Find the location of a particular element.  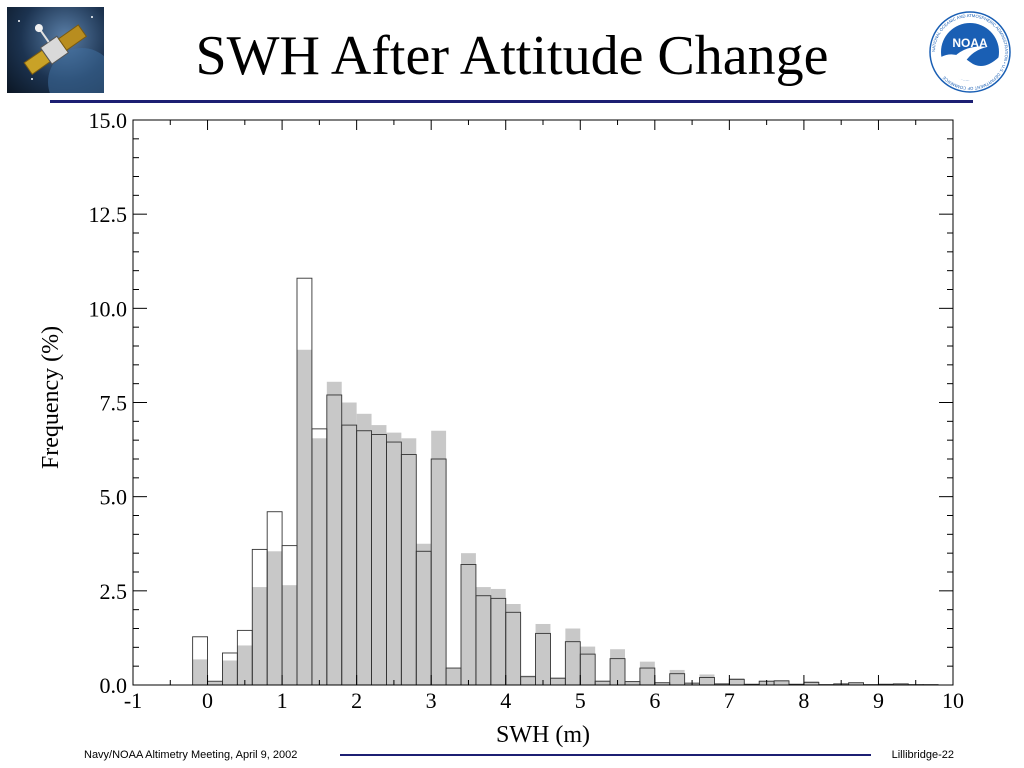

x-tick-label: 3 is located at coordinates (431, 700).